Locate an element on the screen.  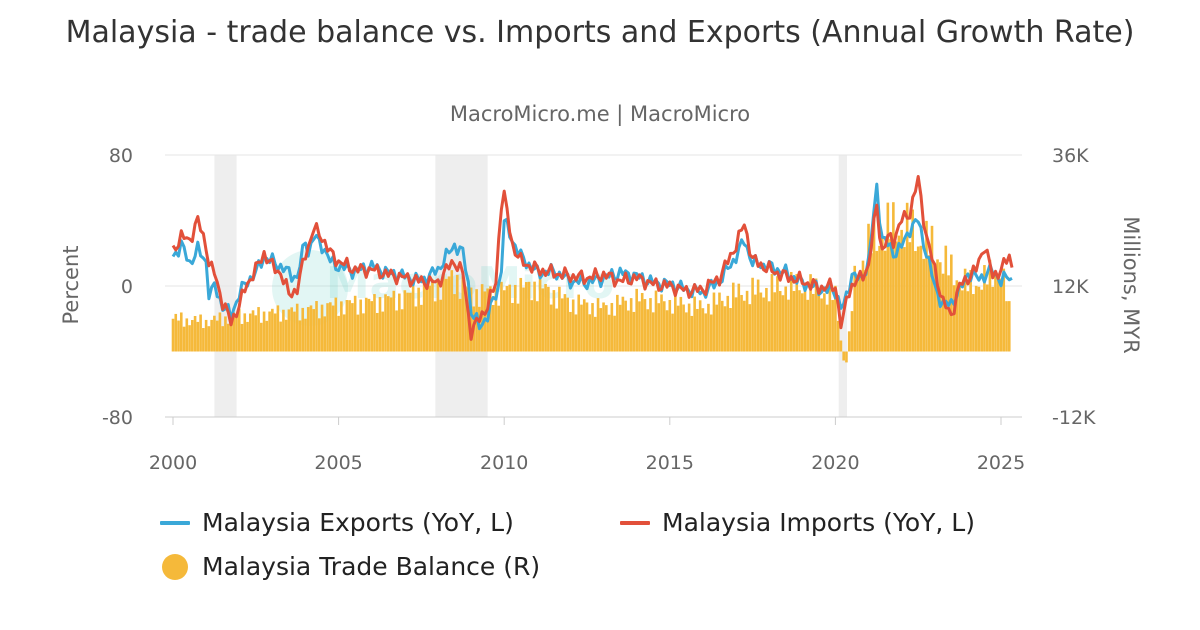
legend-swatch-imports is located at coordinates (635, 522).